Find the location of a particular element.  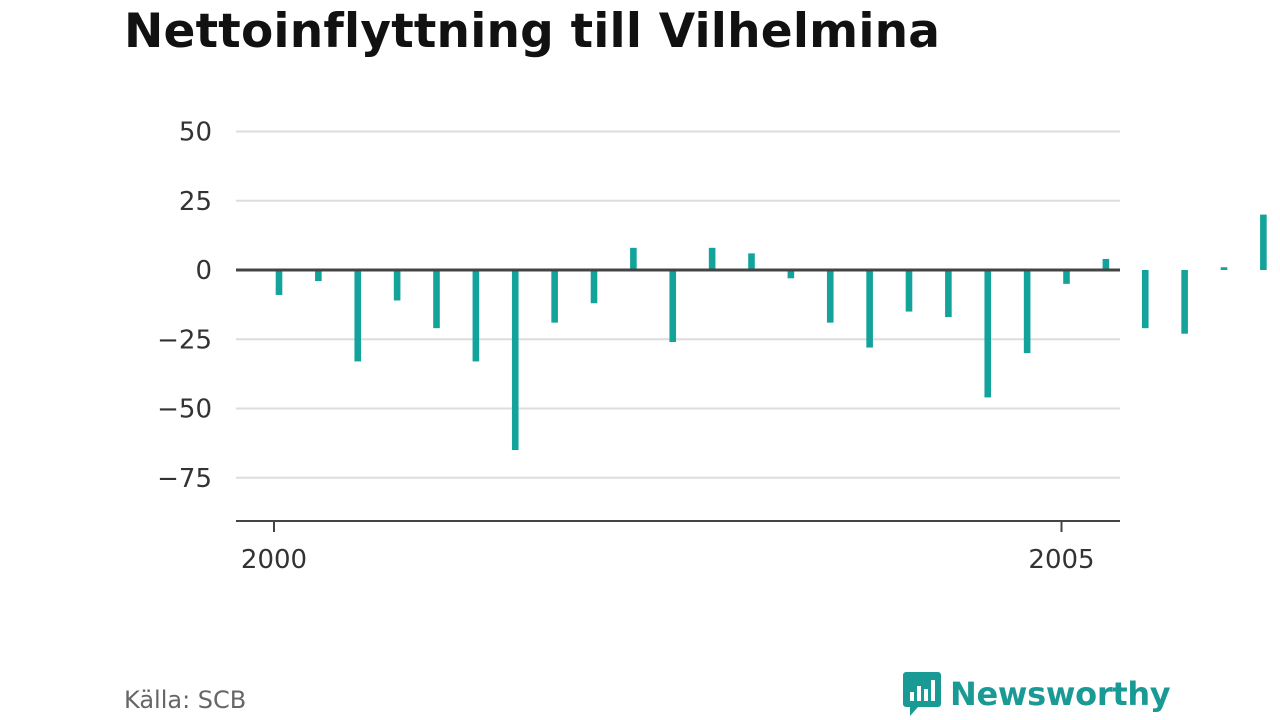

newsworthy-logo: Newsworthy is located at coordinates (1036, 694).